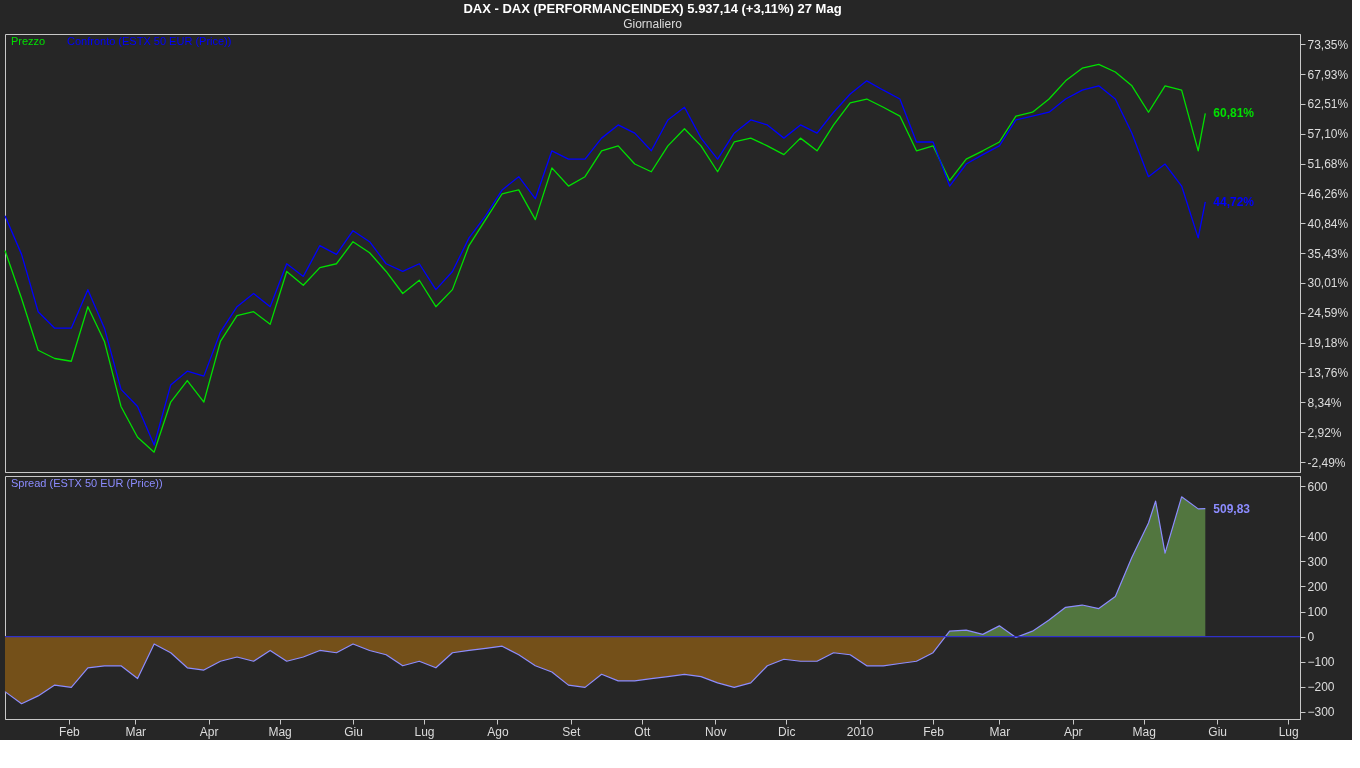 This screenshot has width=1360, height=768. Describe the element at coordinates (1328, 164) in the screenshot. I see `y-tick-label: 51,68%` at that location.